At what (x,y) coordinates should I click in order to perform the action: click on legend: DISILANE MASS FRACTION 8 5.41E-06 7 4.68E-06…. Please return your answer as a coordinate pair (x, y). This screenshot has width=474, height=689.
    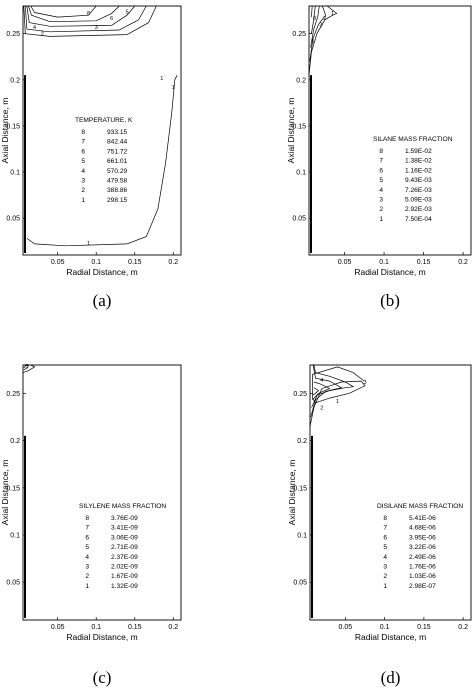
    Looking at the image, I should click on (420, 546).